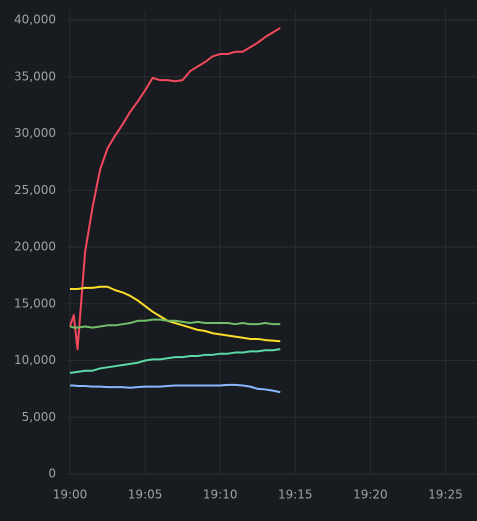 The width and height of the screenshot is (477, 521). I want to click on y-tick-label: 20,000, so click(35, 247).